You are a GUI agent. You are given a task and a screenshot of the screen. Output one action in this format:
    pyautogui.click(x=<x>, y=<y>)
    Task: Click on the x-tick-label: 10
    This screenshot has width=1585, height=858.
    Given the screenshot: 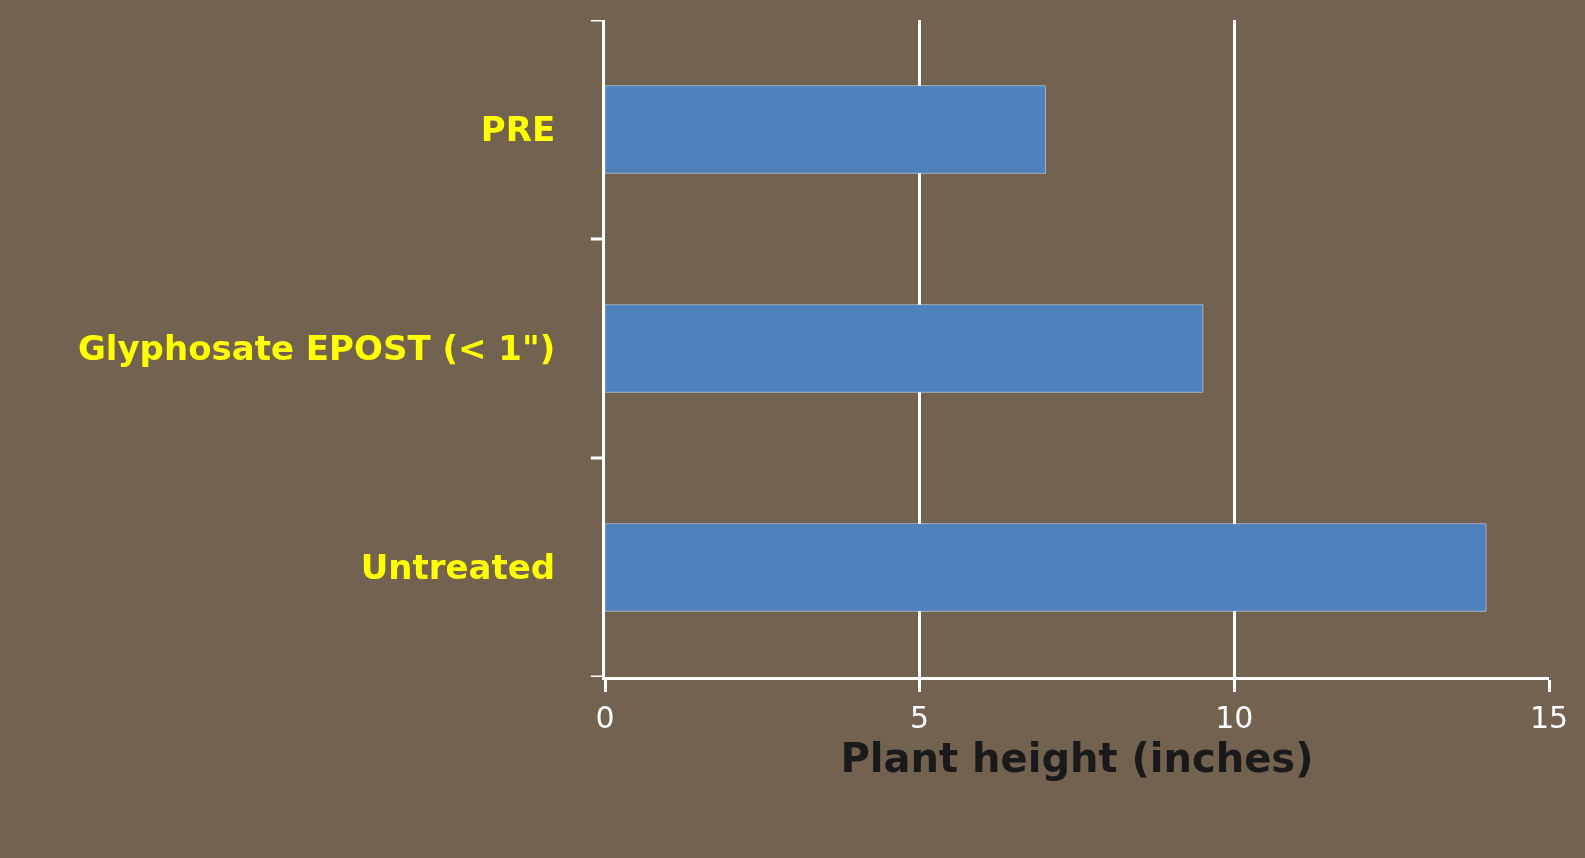 What is the action you would take?
    pyautogui.click(x=1234, y=717)
    